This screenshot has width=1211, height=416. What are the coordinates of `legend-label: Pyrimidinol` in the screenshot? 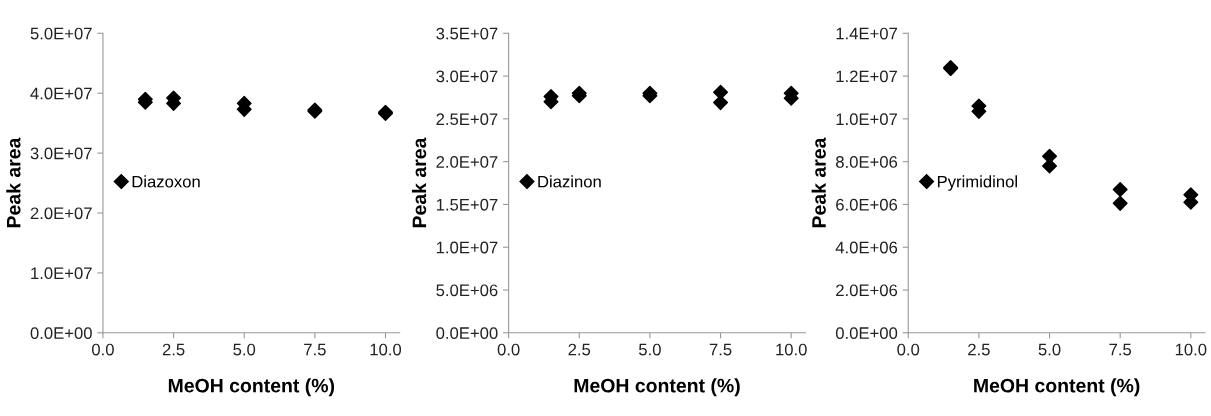 It's located at (977, 183).